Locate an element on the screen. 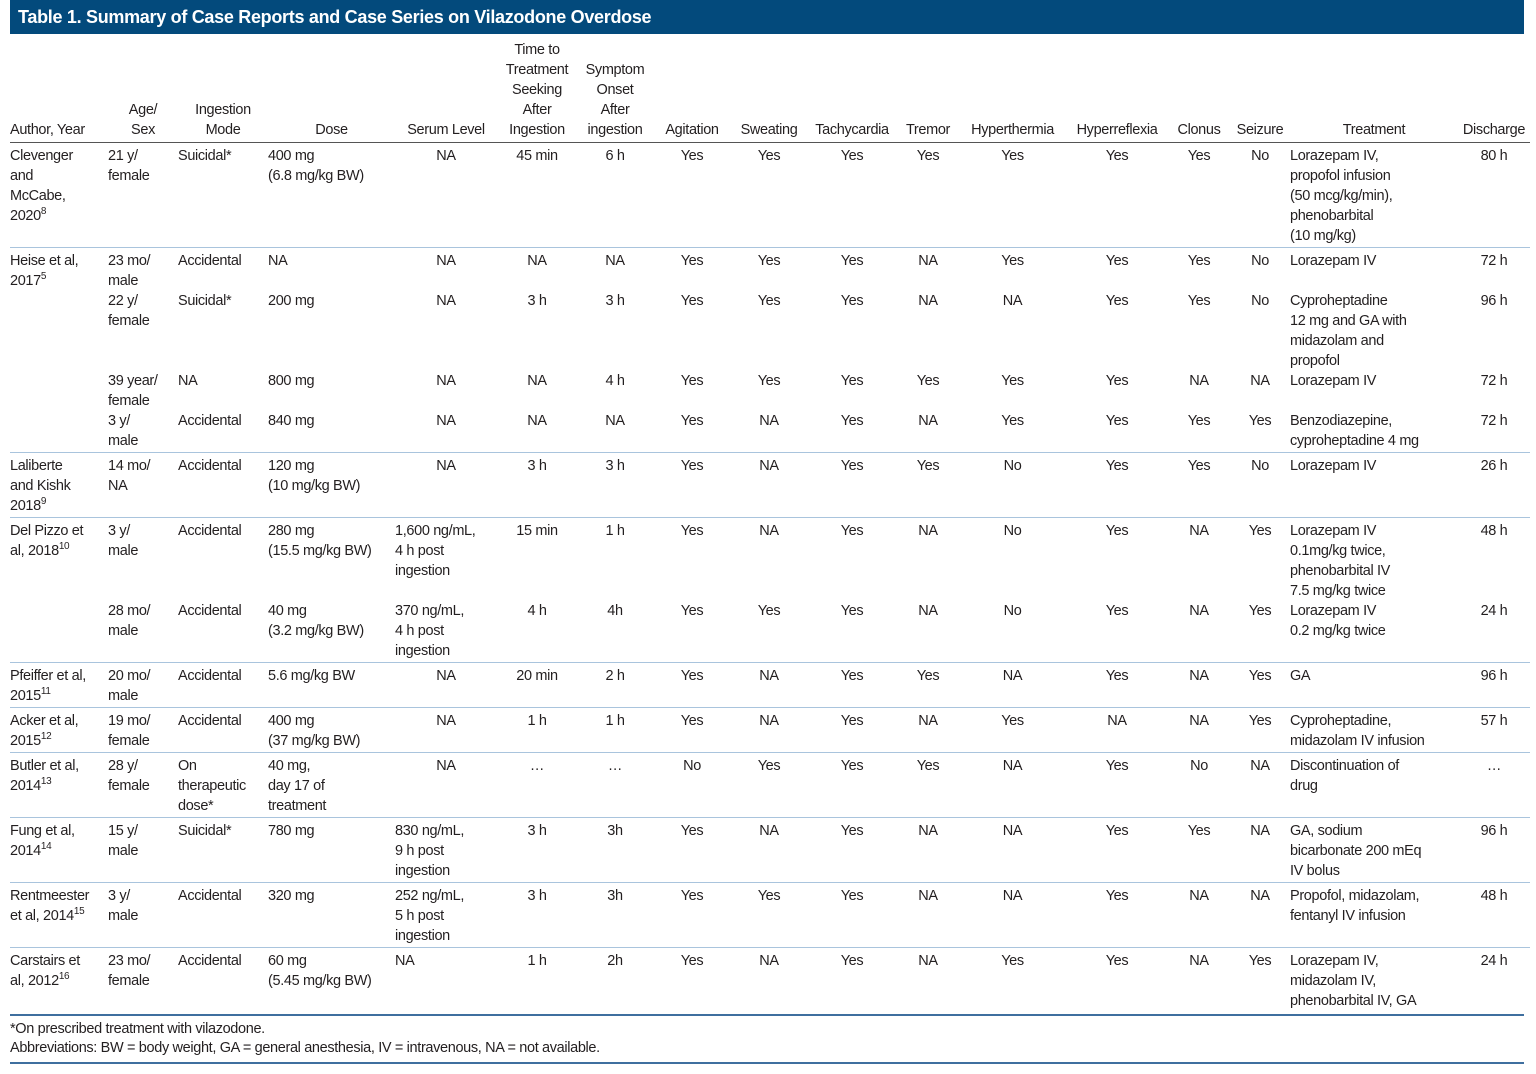 The width and height of the screenshot is (1536, 1074). cell-age-sex: 23 mo/ female is located at coordinates (129, 971).